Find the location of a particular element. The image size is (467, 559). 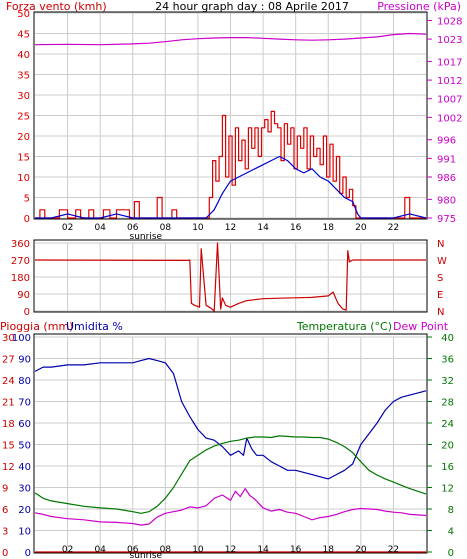

wind-ytick-3: 15 is located at coordinates (23, 158).